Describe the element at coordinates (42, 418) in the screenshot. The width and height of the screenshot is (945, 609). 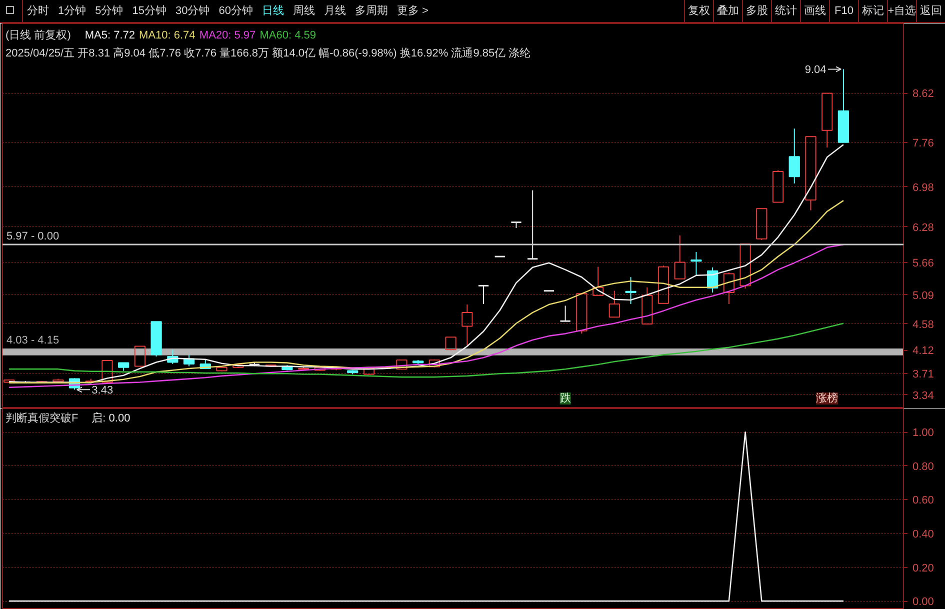
I see `chart-title: 判断真假突破F` at that location.